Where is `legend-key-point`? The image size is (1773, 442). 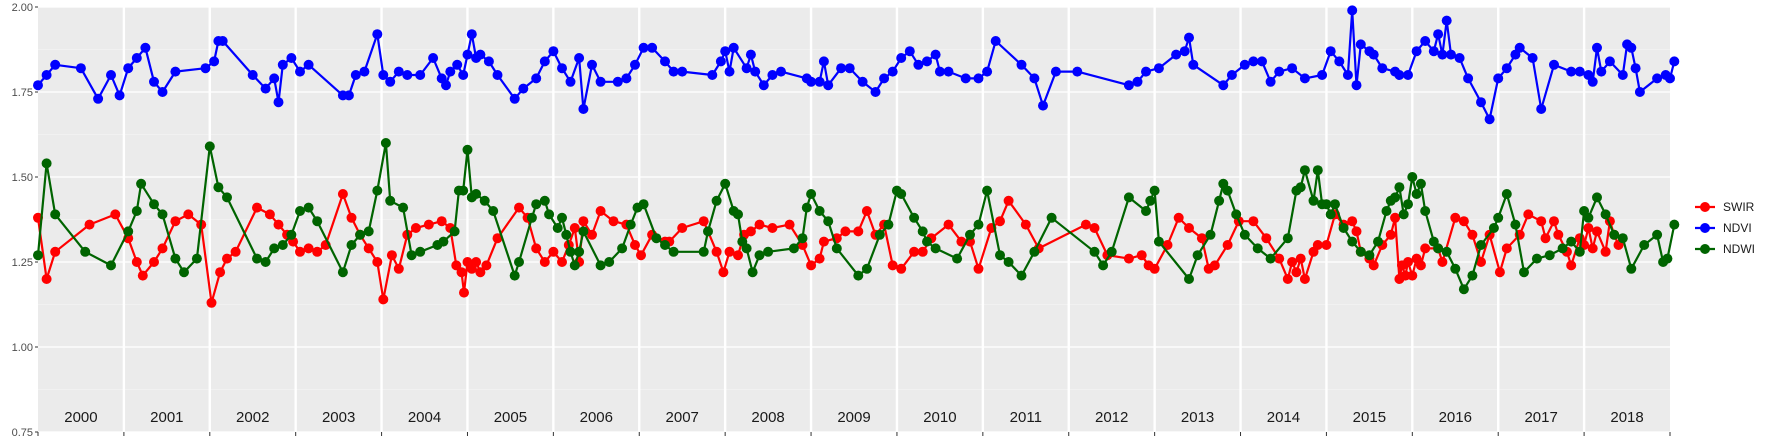
legend-key-point is located at coordinates (1705, 207).